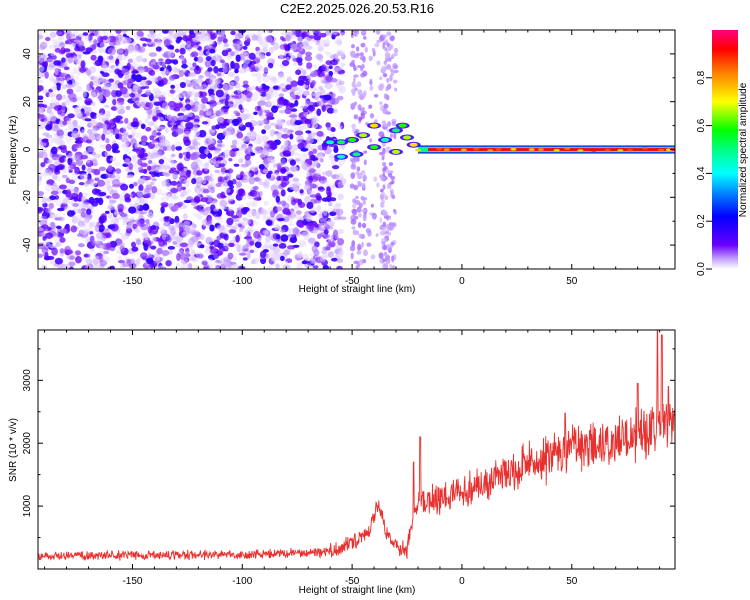 This screenshot has height=600, width=750. I want to click on x-tick-label: -150, so click(132, 581).